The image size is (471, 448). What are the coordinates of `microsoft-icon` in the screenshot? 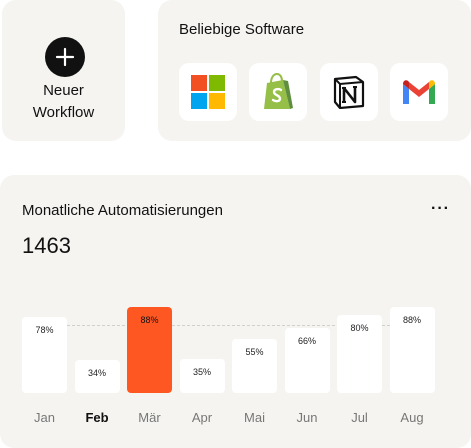 It's located at (208, 92).